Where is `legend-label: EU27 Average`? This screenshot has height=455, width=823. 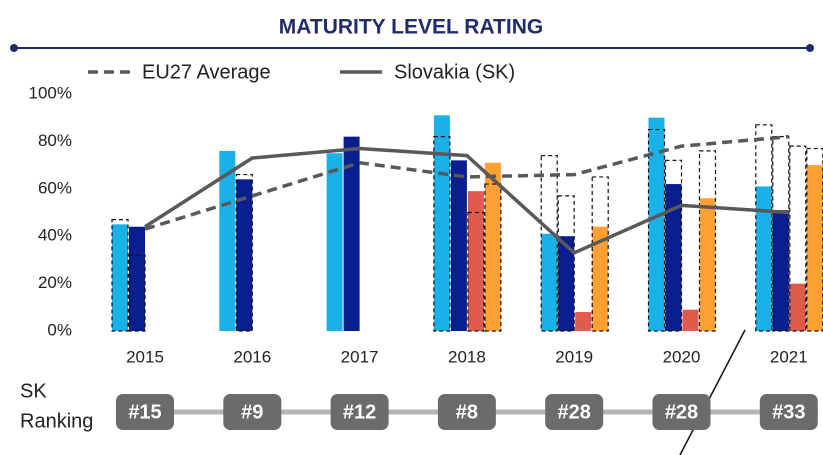
legend-label: EU27 Average is located at coordinates (206, 72).